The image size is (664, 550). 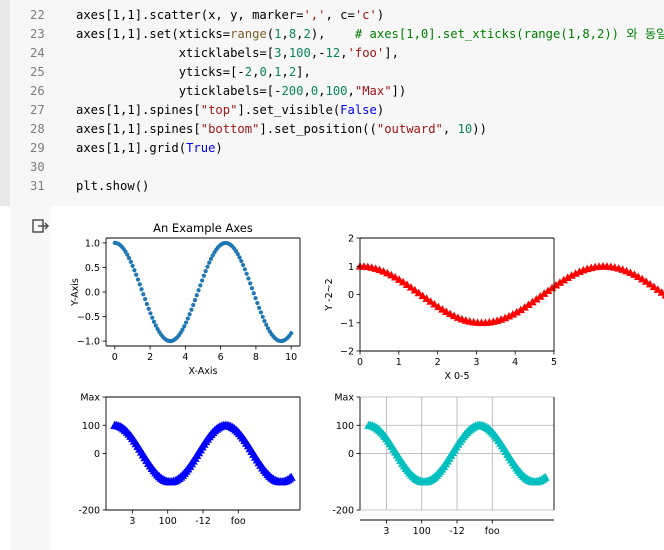 I want to click on code-token: ].set_visible(, so click(x=289, y=110).